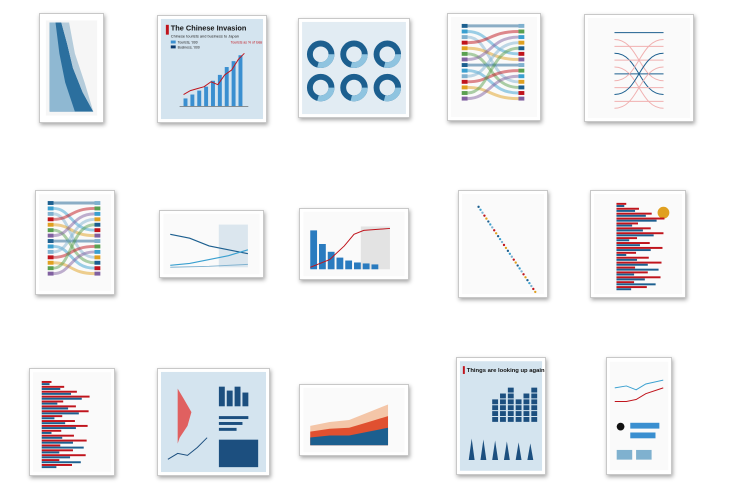 The width and height of the screenshot is (741, 483). What do you see at coordinates (188, 42) in the screenshot?
I see `legend-entry: Tourists, '000` at bounding box center [188, 42].